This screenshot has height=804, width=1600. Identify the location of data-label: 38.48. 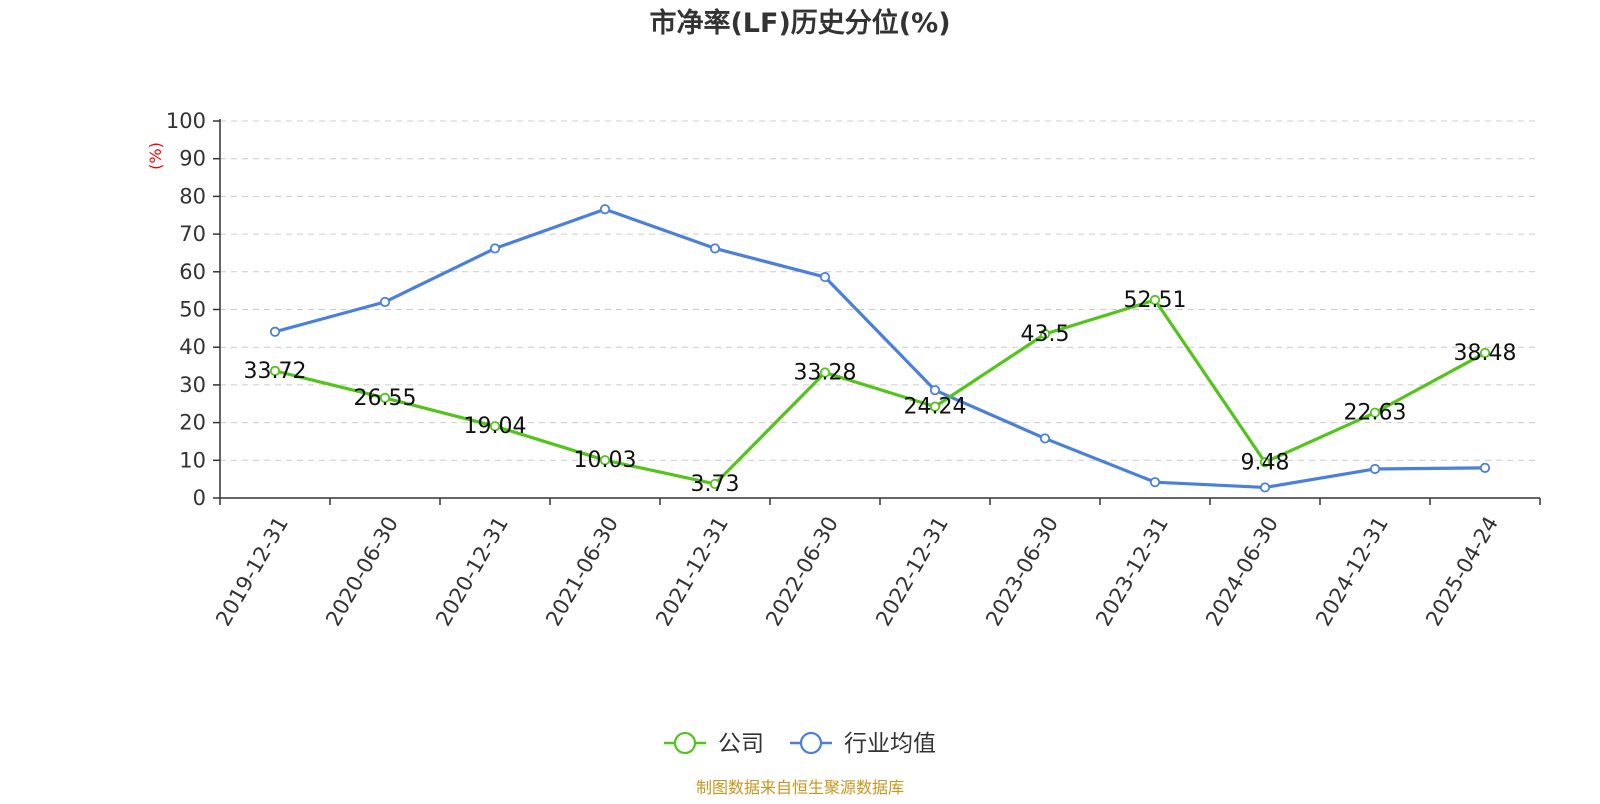
(1485, 353).